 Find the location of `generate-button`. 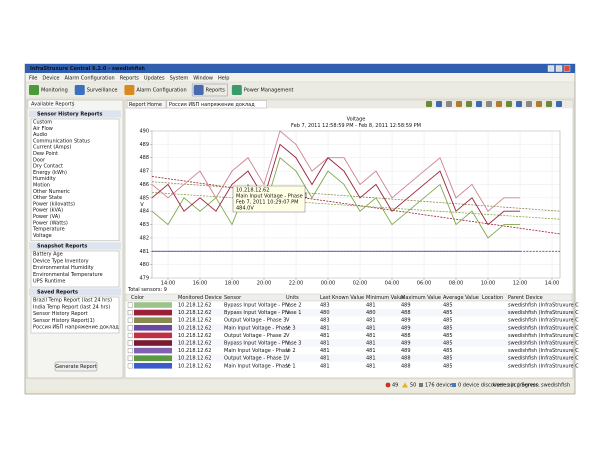

generate-button is located at coordinates (76, 366).